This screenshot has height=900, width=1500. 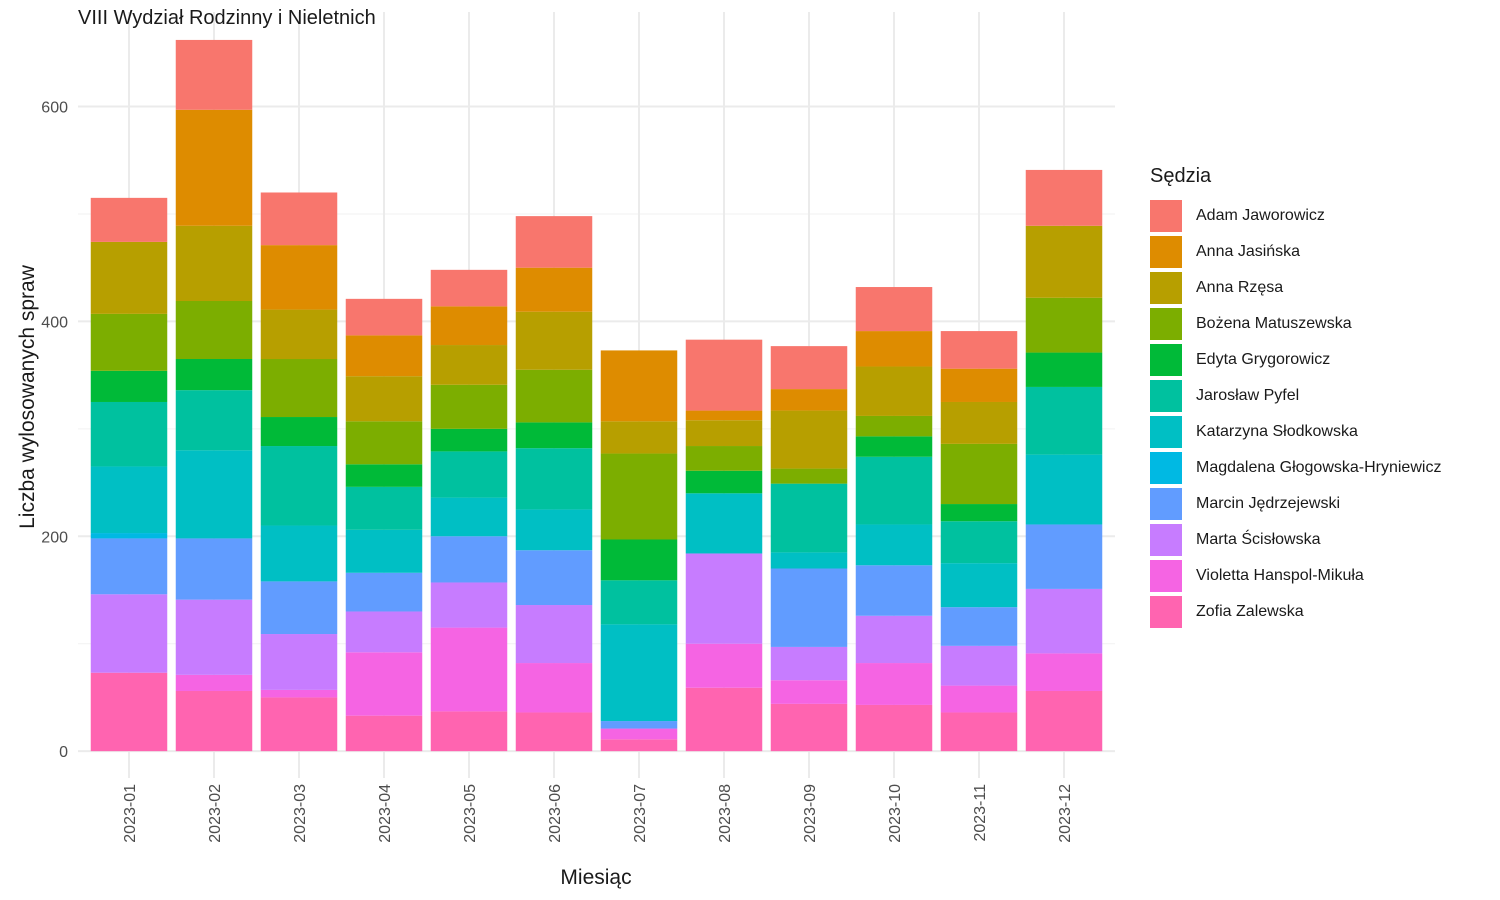 I want to click on legend-item: Edyta Grygorowicz, so click(x=1295, y=360).